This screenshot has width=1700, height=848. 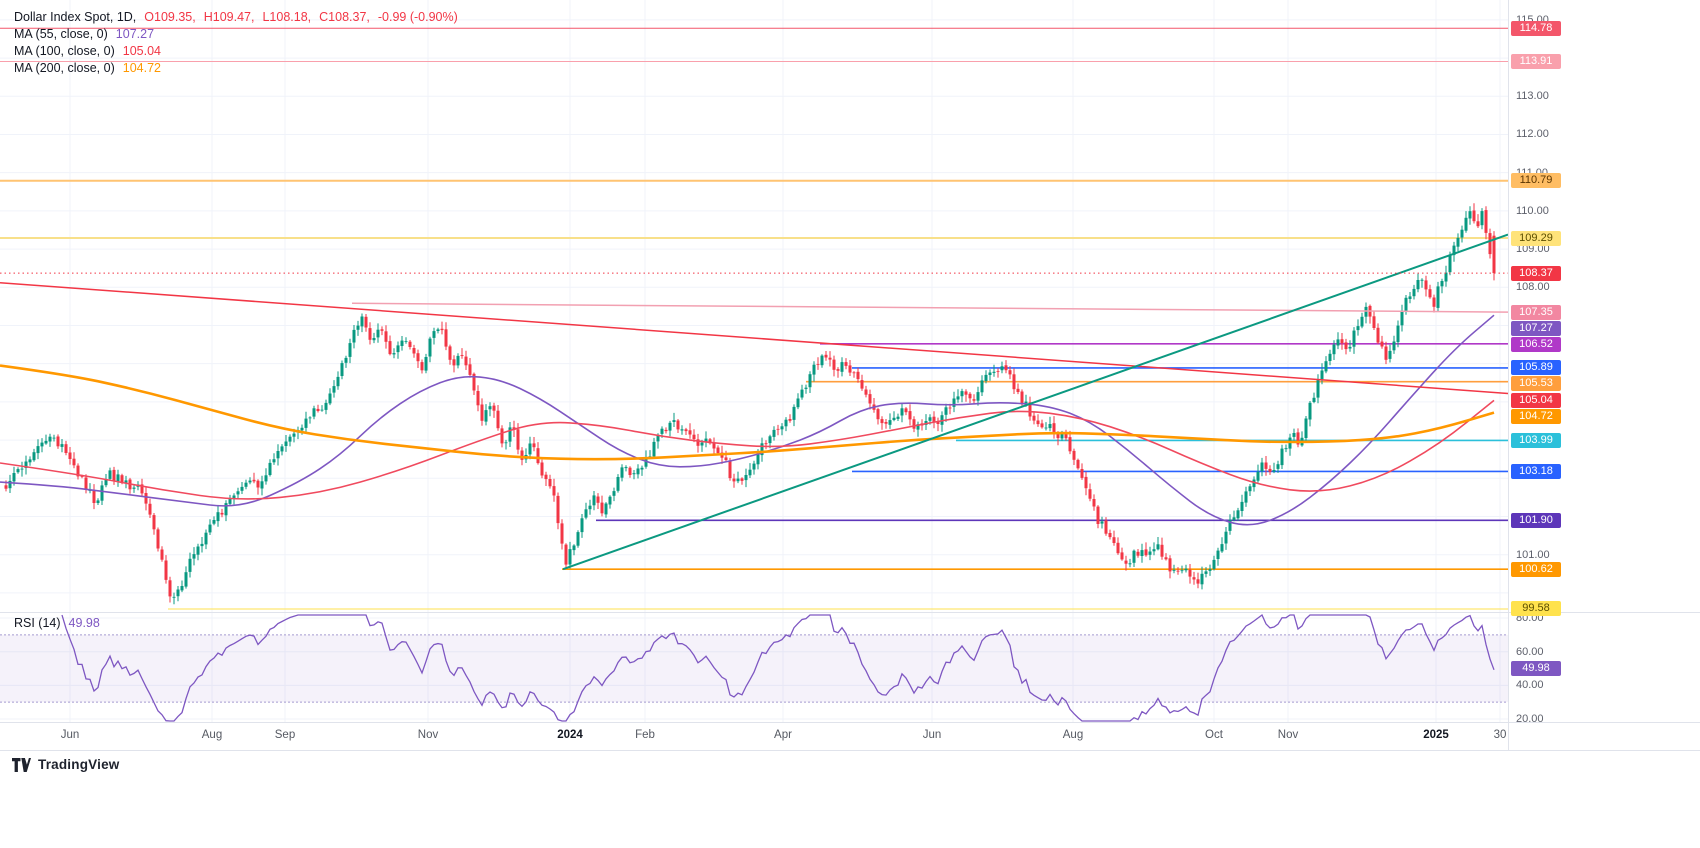 What do you see at coordinates (1532, 96) in the screenshot?
I see `price-tick-113.00: 113.00` at bounding box center [1532, 96].